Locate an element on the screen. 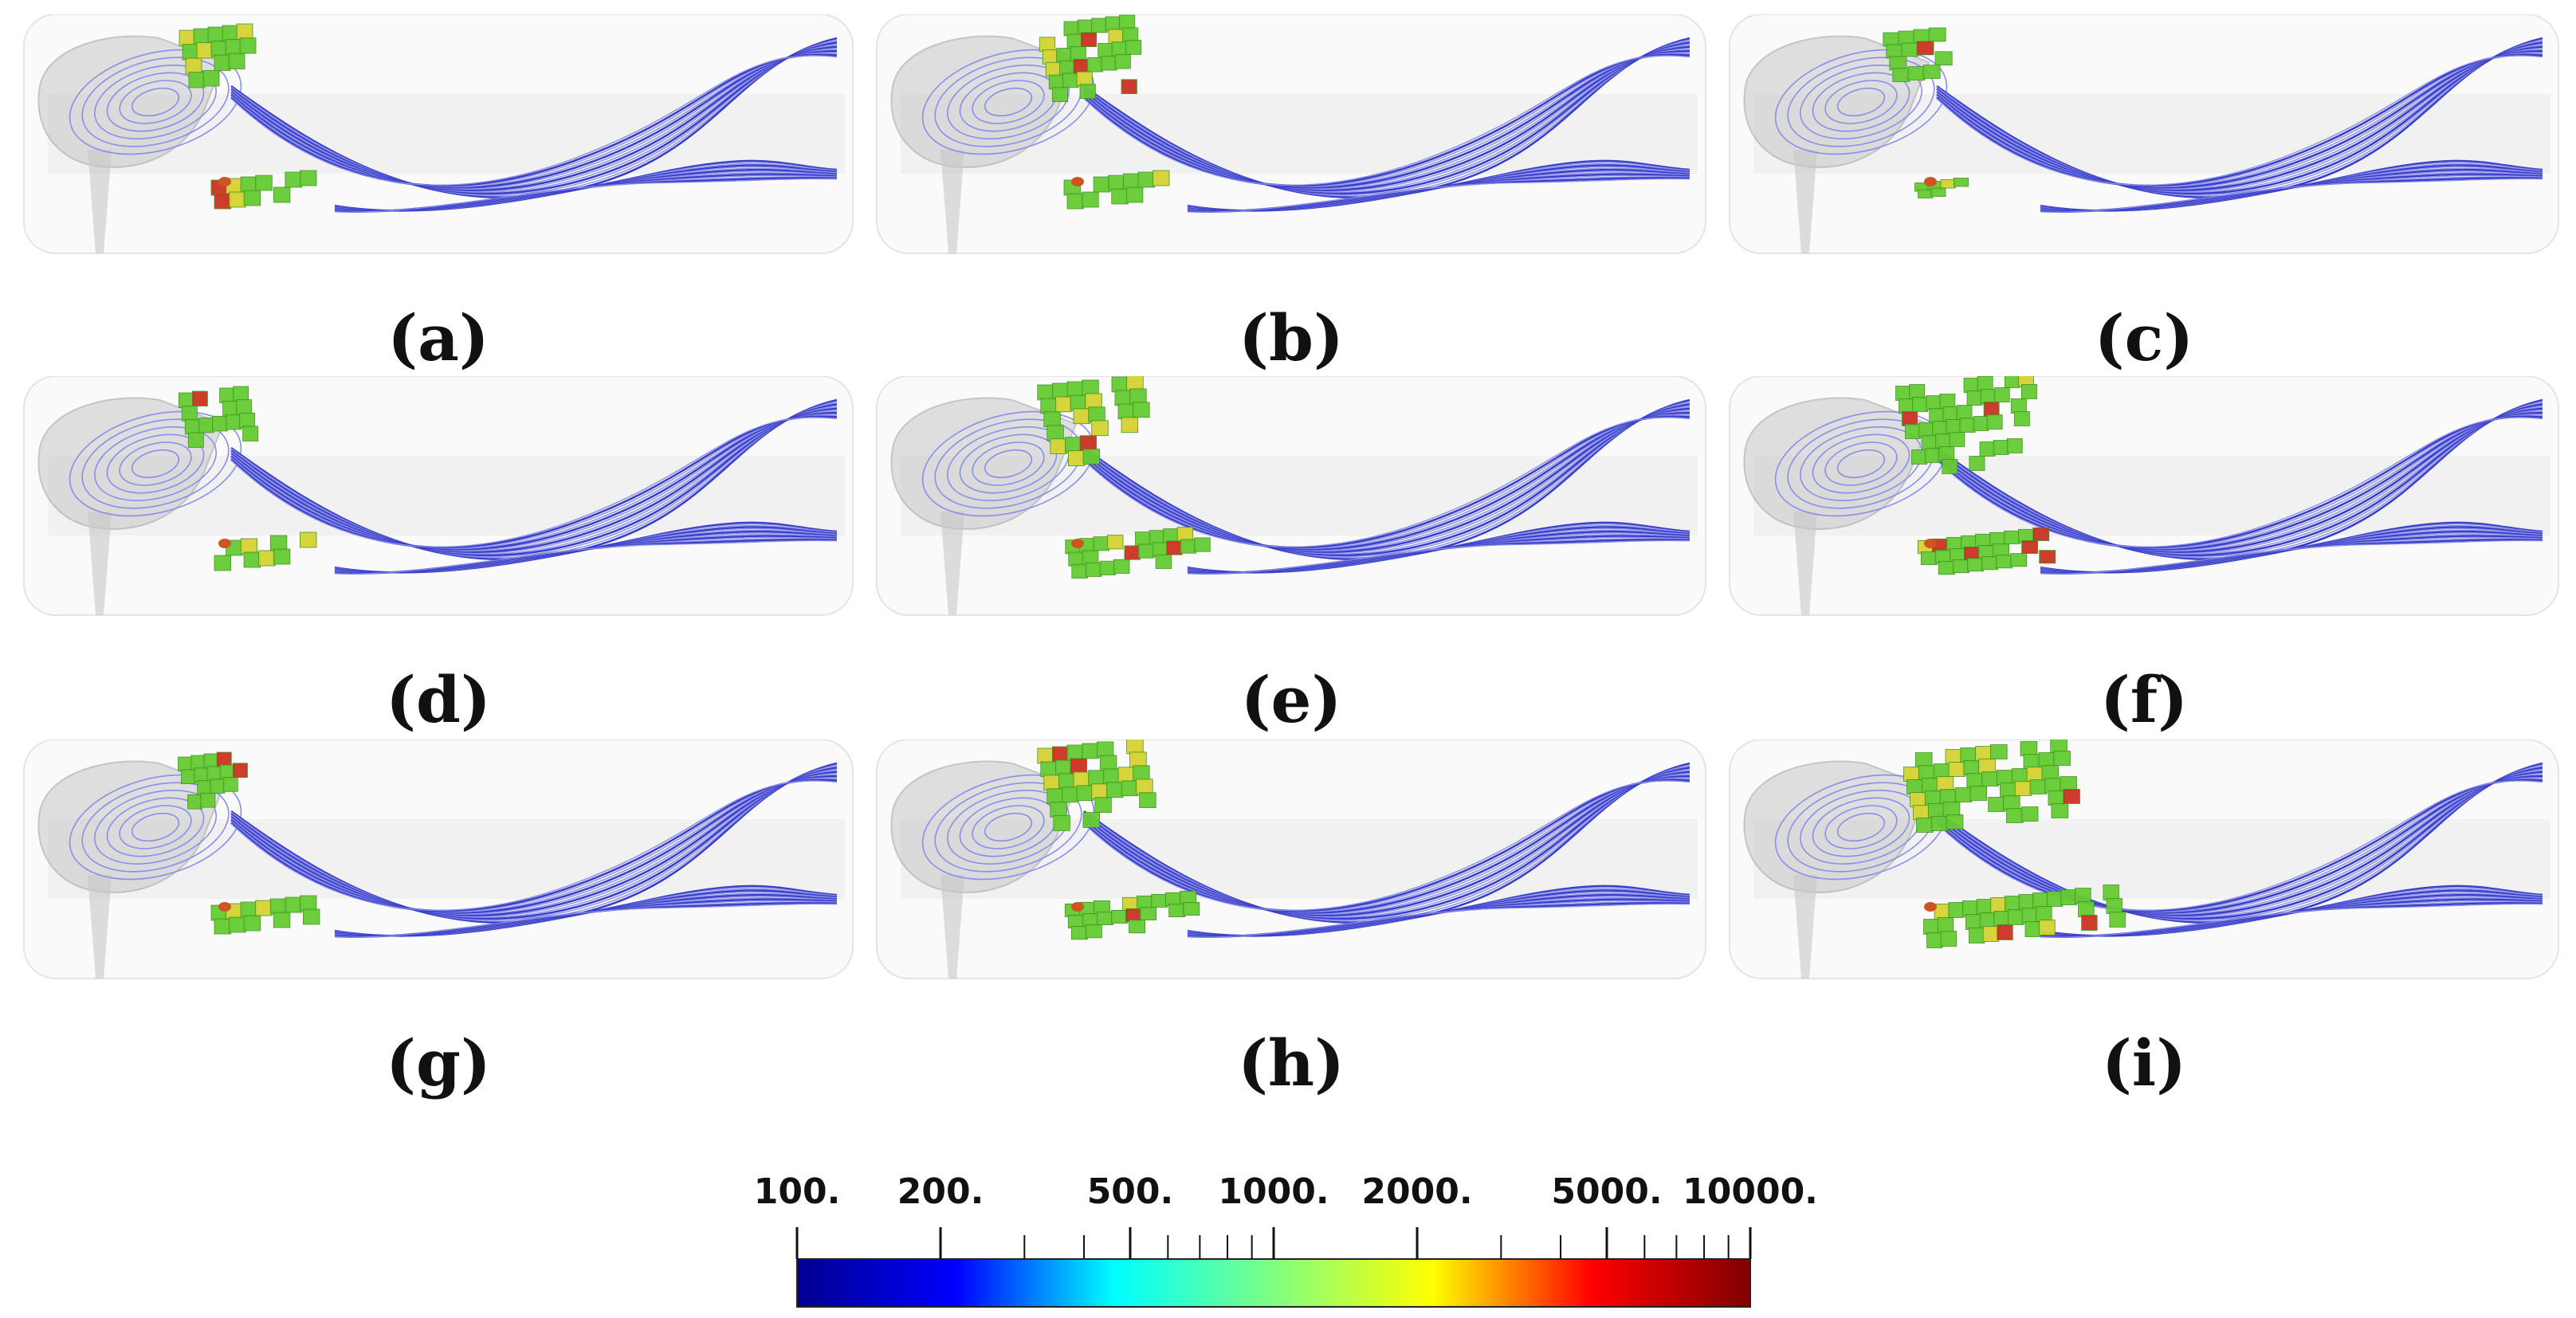 Image resolution: width=2576 pixels, height=1318 pixels. panel-caption: (h) is located at coordinates (1291, 1063).